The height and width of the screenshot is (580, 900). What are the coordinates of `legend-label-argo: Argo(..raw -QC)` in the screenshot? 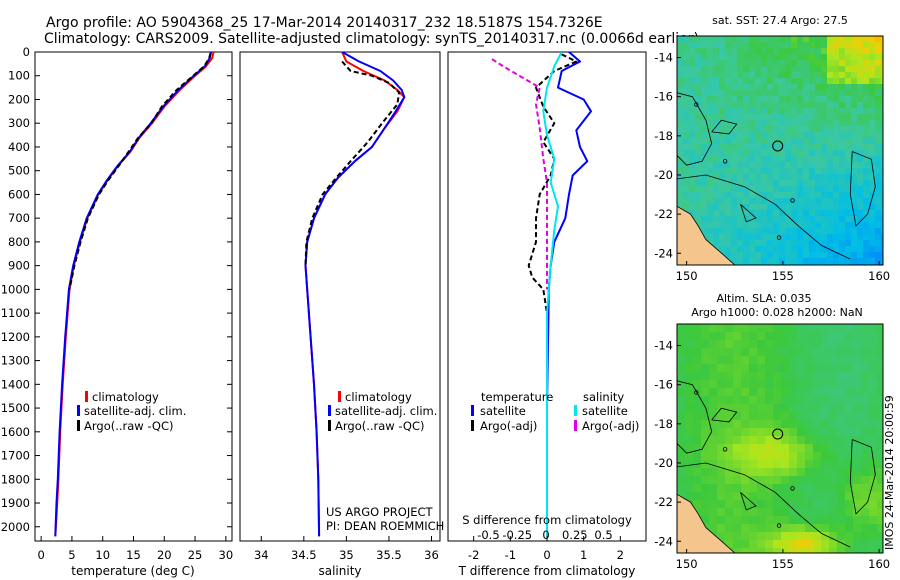 It's located at (380, 426).